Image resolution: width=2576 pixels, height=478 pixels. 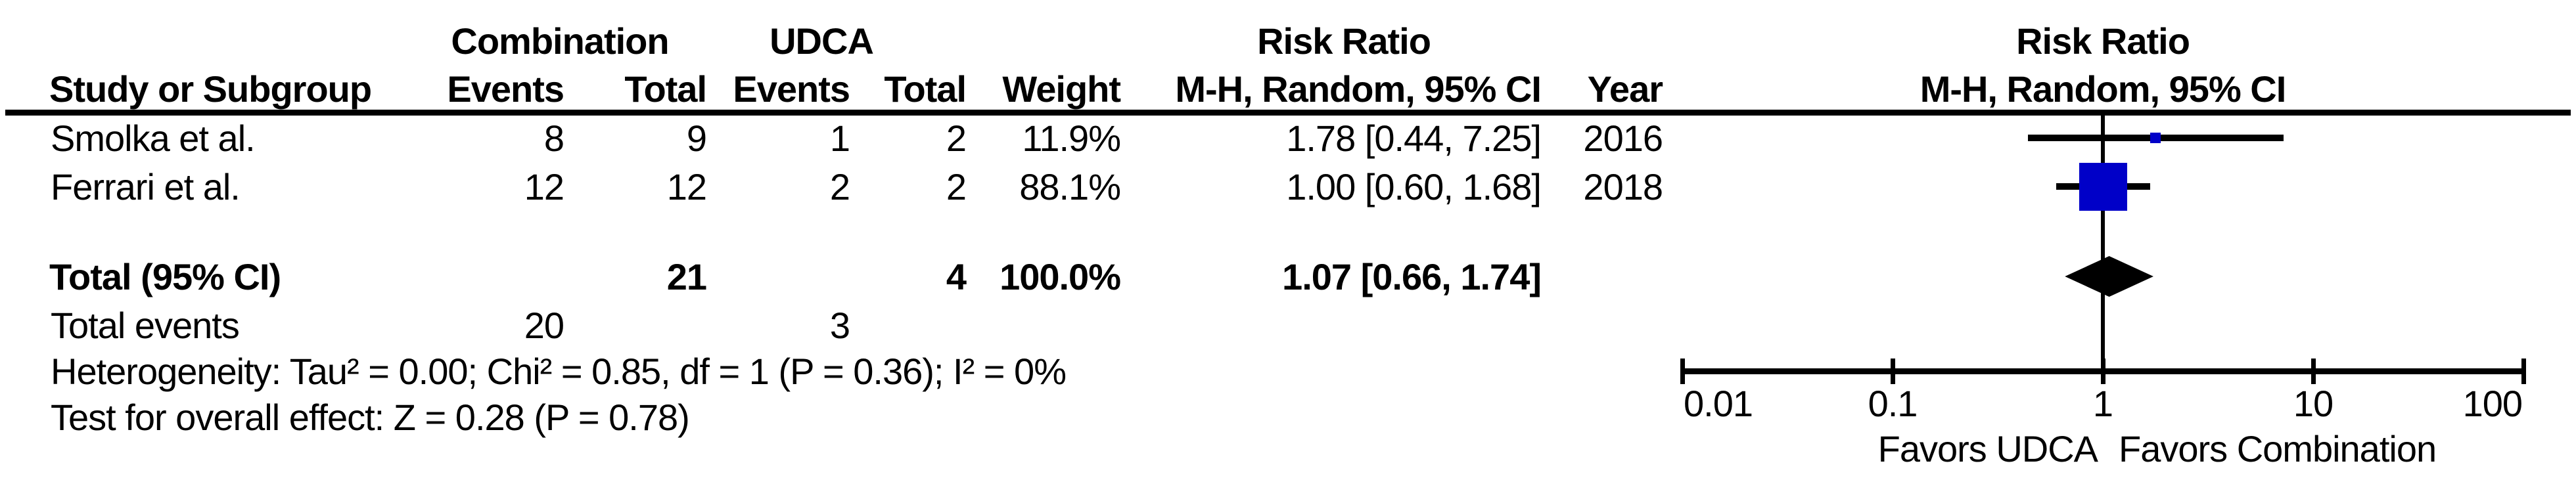 What do you see at coordinates (1718, 403) in the screenshot?
I see `axis-tick-label: 0.01` at bounding box center [1718, 403].